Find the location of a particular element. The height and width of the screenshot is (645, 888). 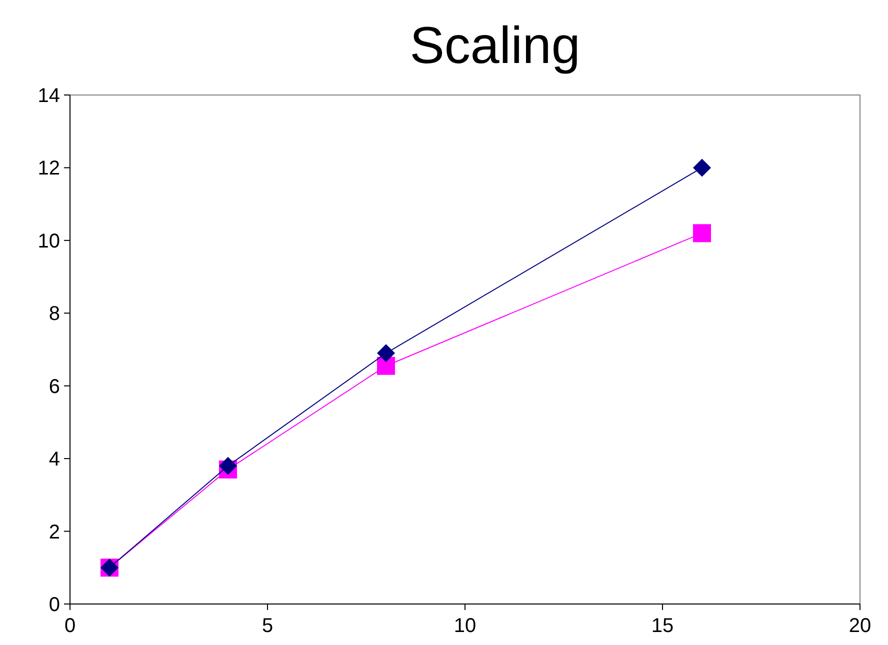

x-tick-label: 20 is located at coordinates (860, 626).